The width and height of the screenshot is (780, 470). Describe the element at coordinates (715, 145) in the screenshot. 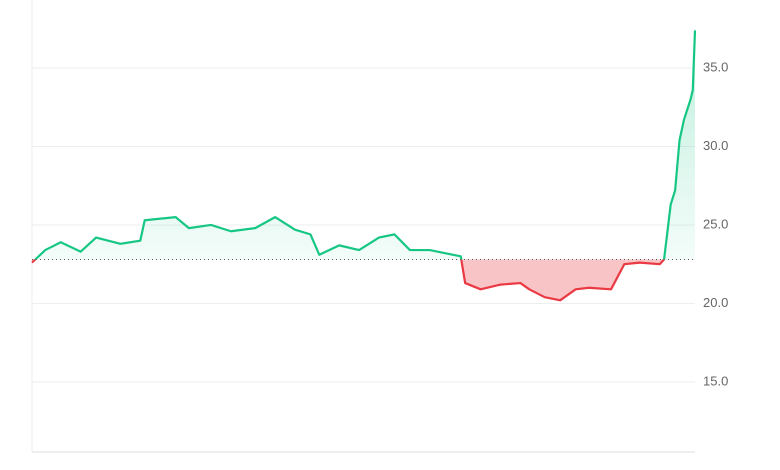

I see `y-tick-label: 30.0` at that location.